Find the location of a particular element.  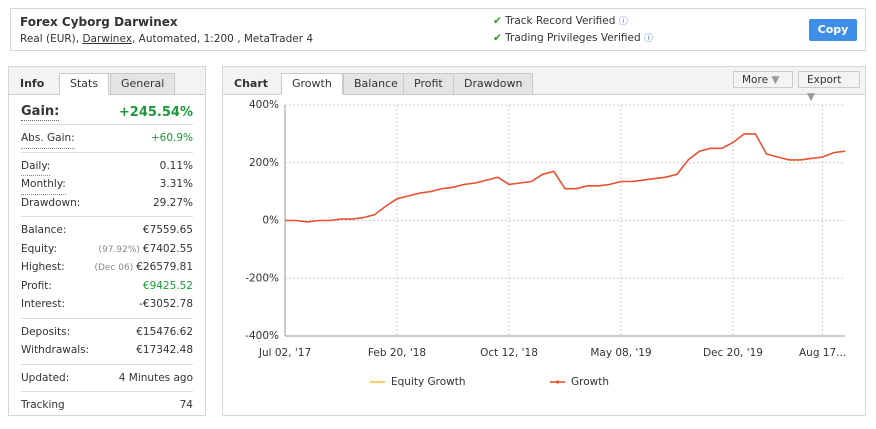

value: +60.9% is located at coordinates (172, 138).